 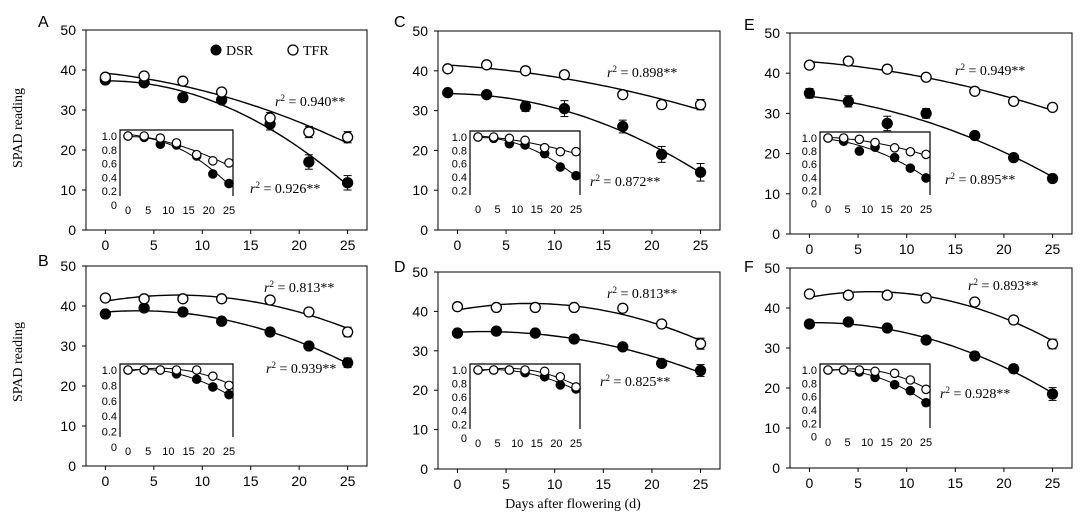 I want to click on y-tick-label: 50, so click(x=68, y=266).